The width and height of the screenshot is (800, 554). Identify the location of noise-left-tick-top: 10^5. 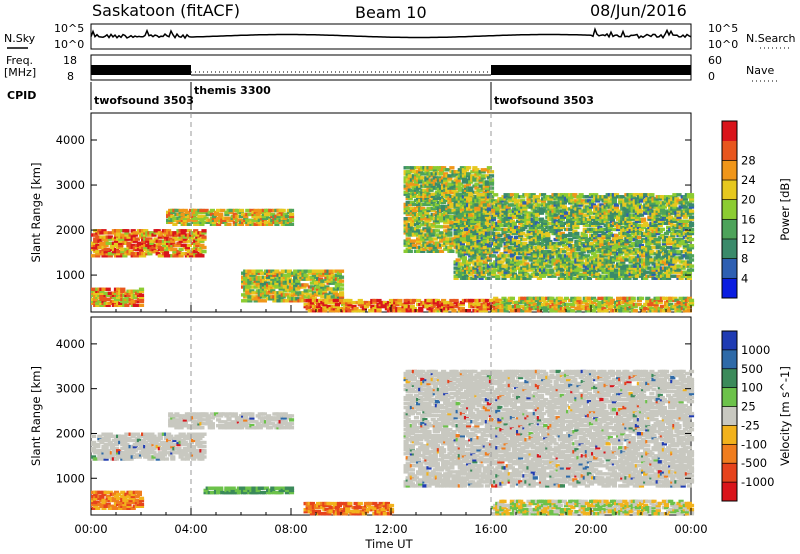
(69, 28).